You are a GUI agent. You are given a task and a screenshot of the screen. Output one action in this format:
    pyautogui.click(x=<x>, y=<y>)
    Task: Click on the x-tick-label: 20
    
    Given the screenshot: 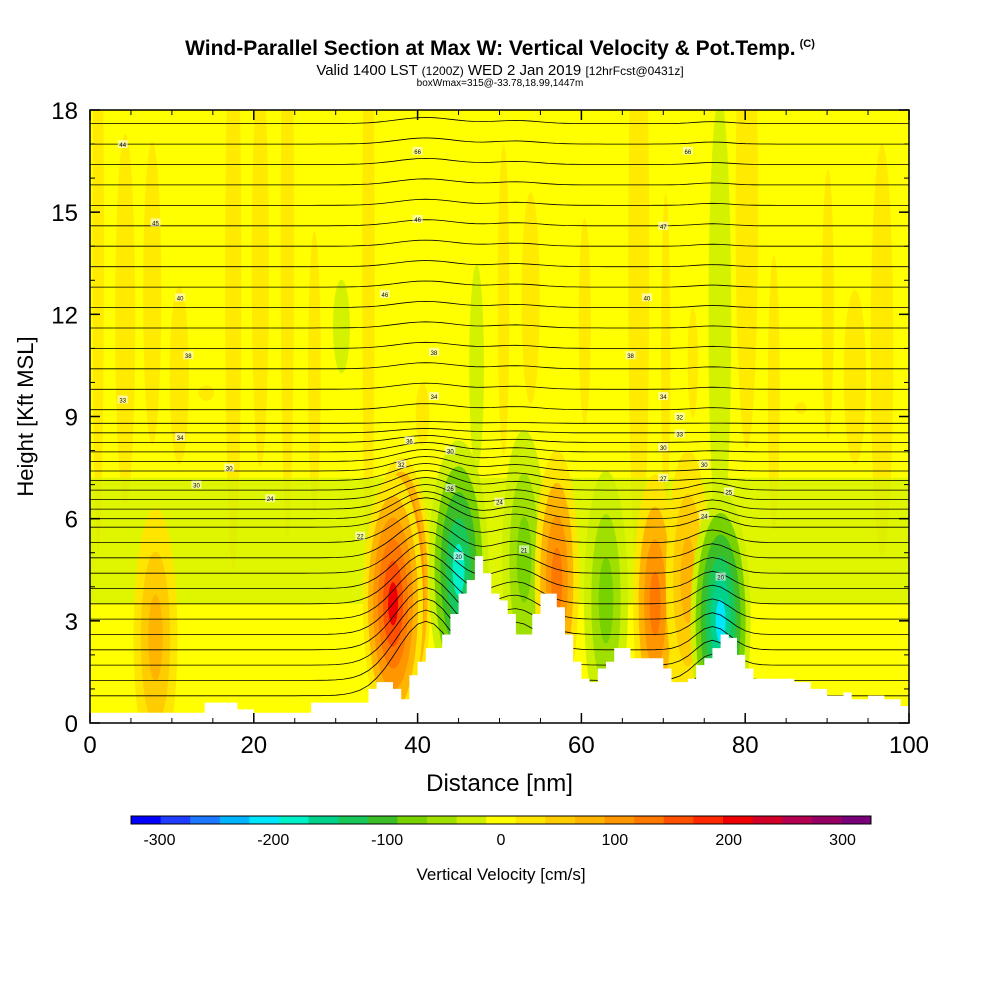 What is the action you would take?
    pyautogui.click(x=253, y=745)
    